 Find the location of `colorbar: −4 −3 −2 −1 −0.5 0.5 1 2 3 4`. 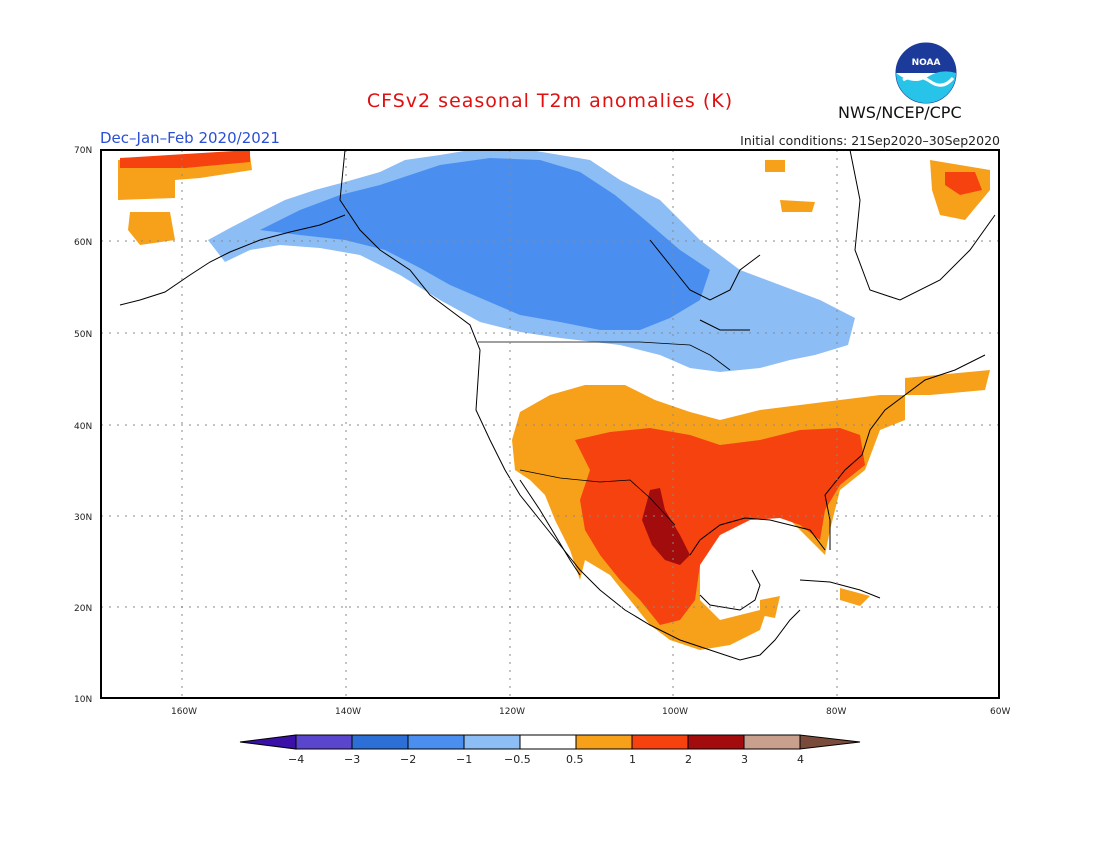

colorbar: −4 −3 −2 −1 −0.5 0.5 1 2 3 4 is located at coordinates (550, 750).